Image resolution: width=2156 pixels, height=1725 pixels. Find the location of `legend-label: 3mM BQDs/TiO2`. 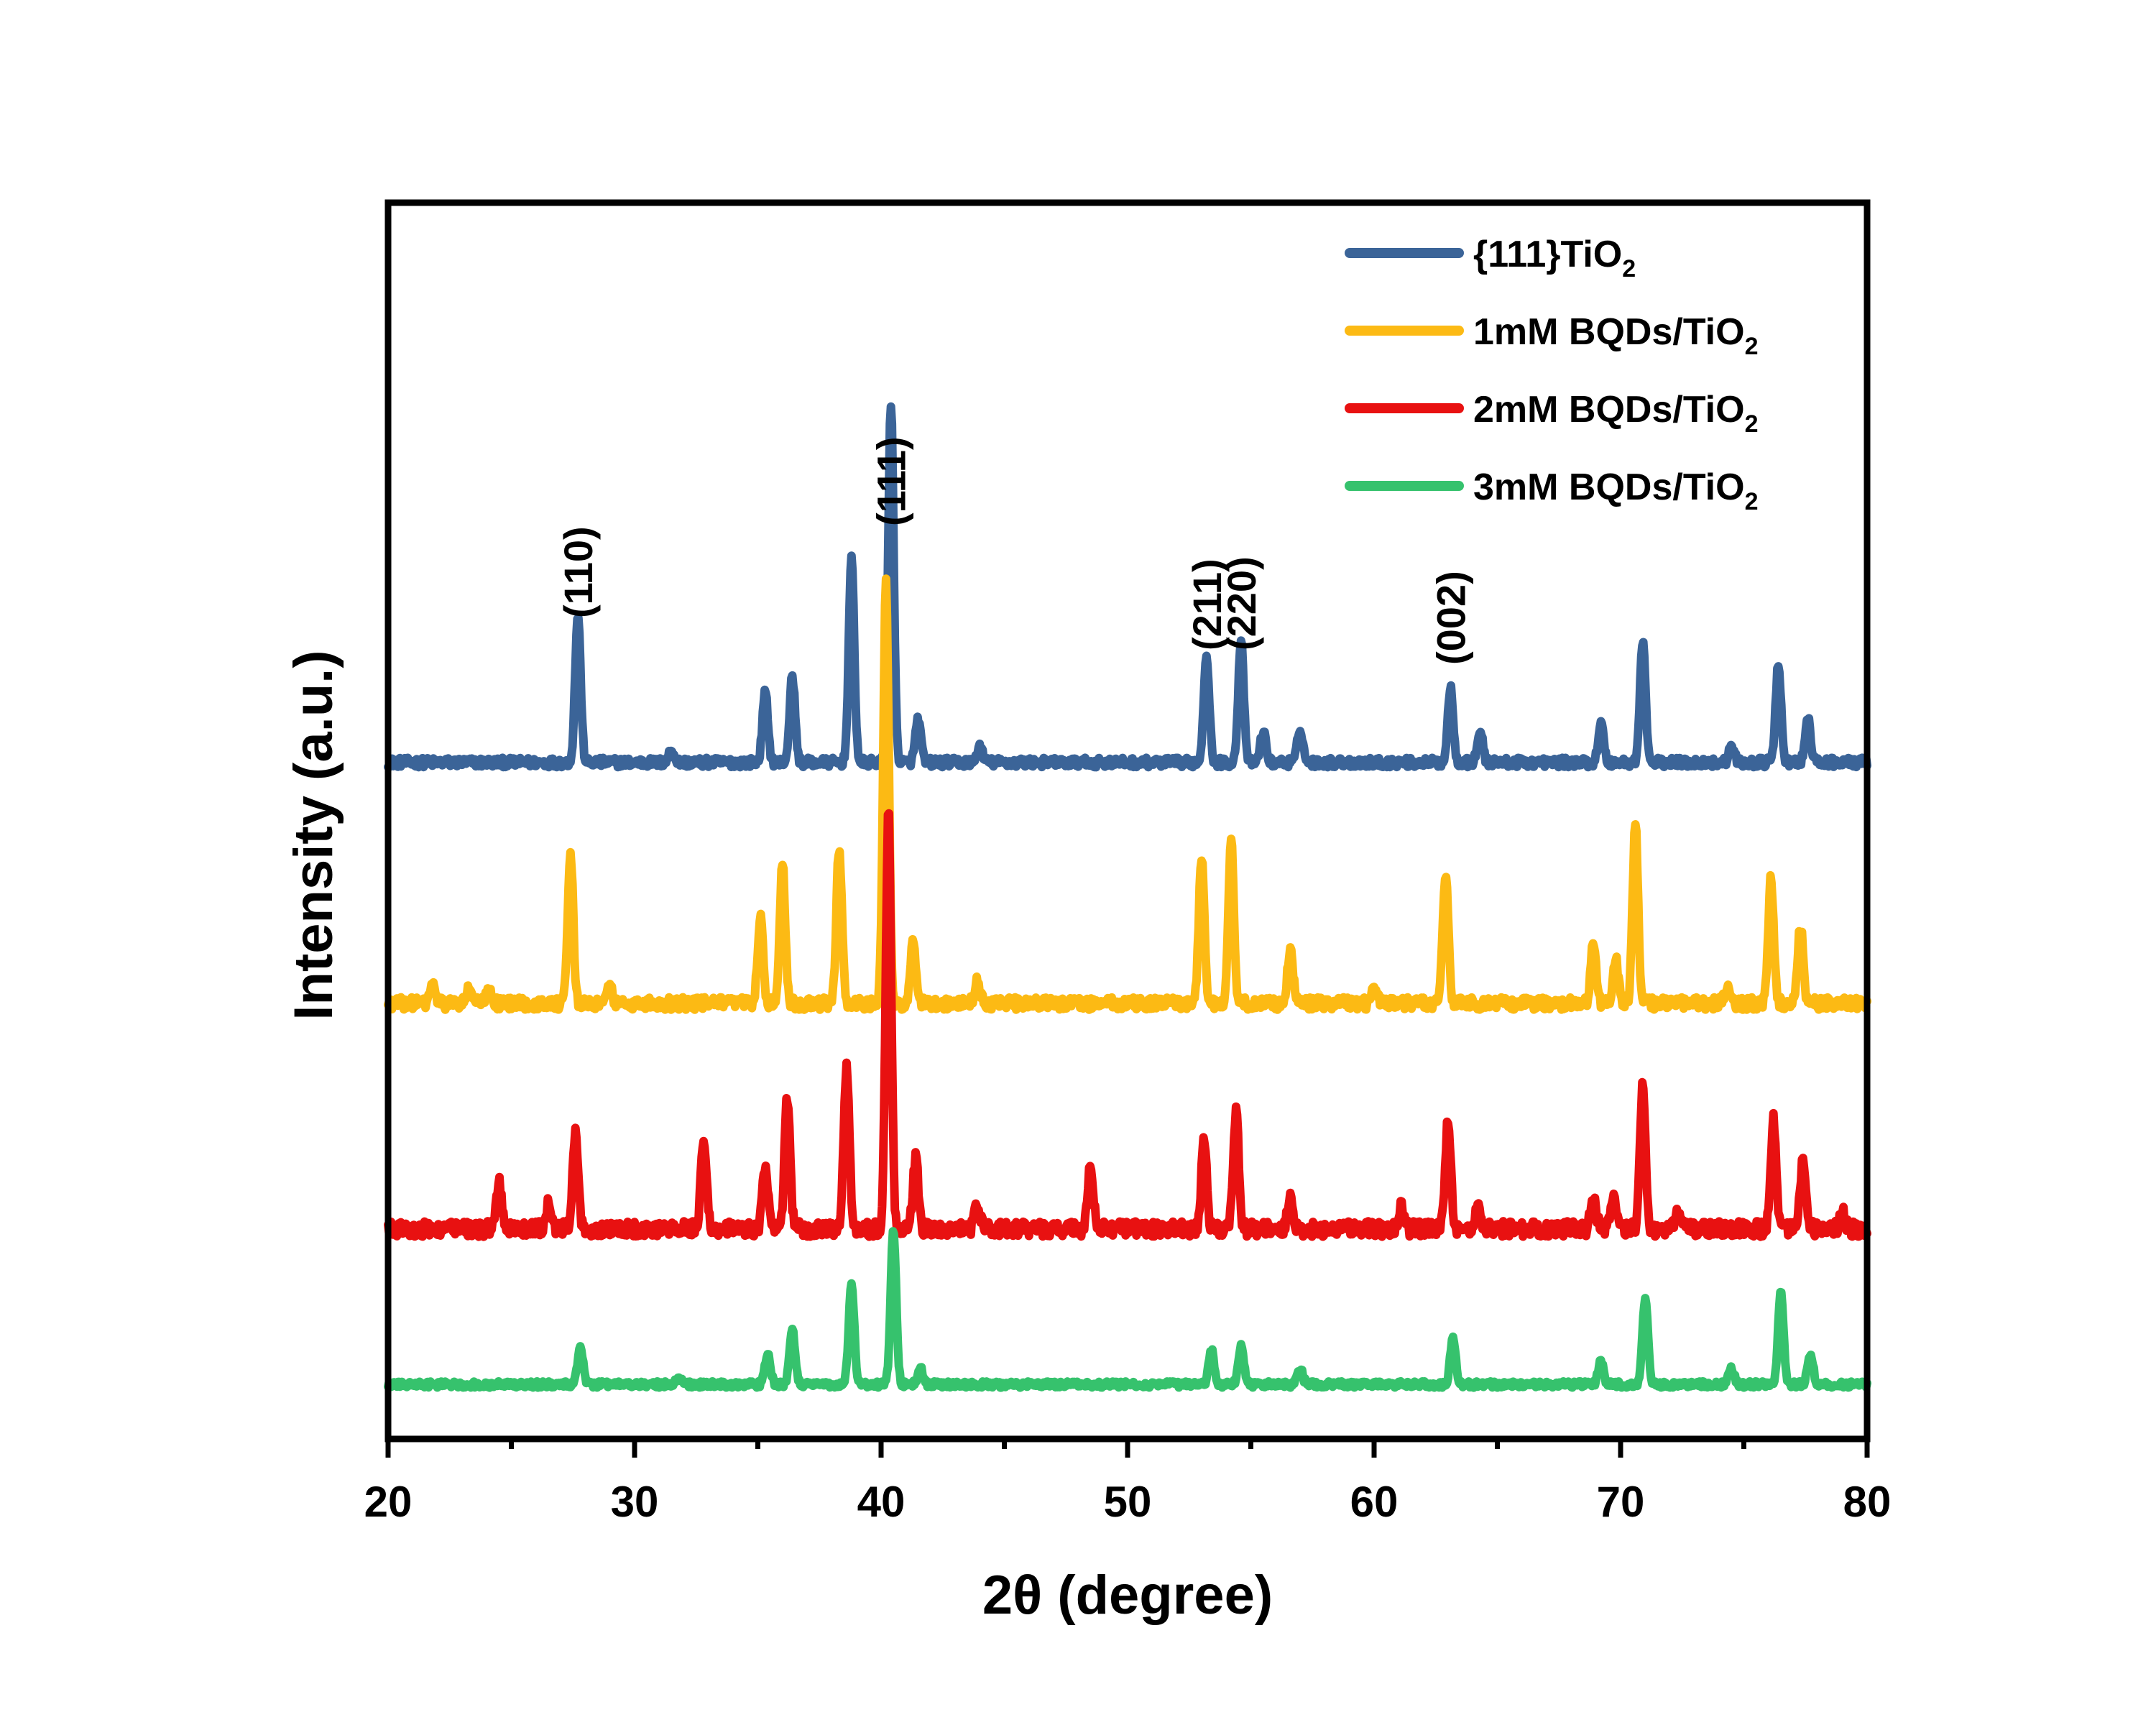

legend-label: 3mM BQDs/TiO2 is located at coordinates (1615, 490).